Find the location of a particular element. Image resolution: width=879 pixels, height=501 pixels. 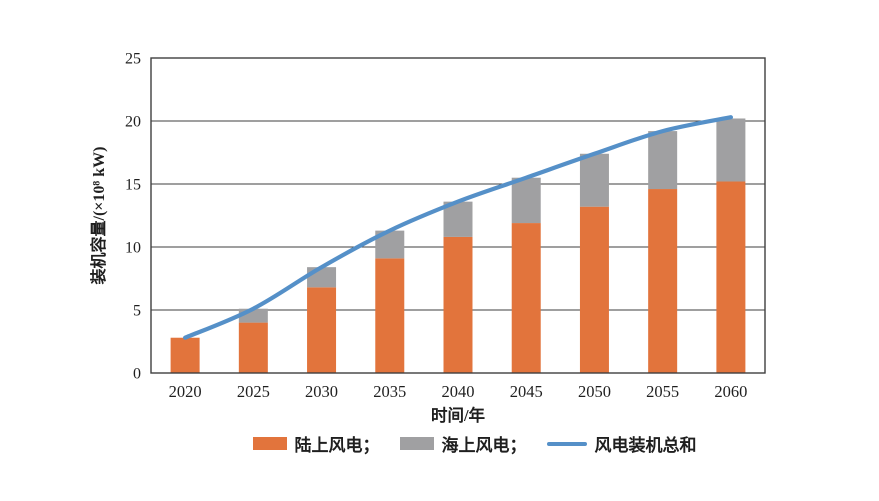

legend-item-onshore: 陆上风电； is located at coordinates (316, 443).